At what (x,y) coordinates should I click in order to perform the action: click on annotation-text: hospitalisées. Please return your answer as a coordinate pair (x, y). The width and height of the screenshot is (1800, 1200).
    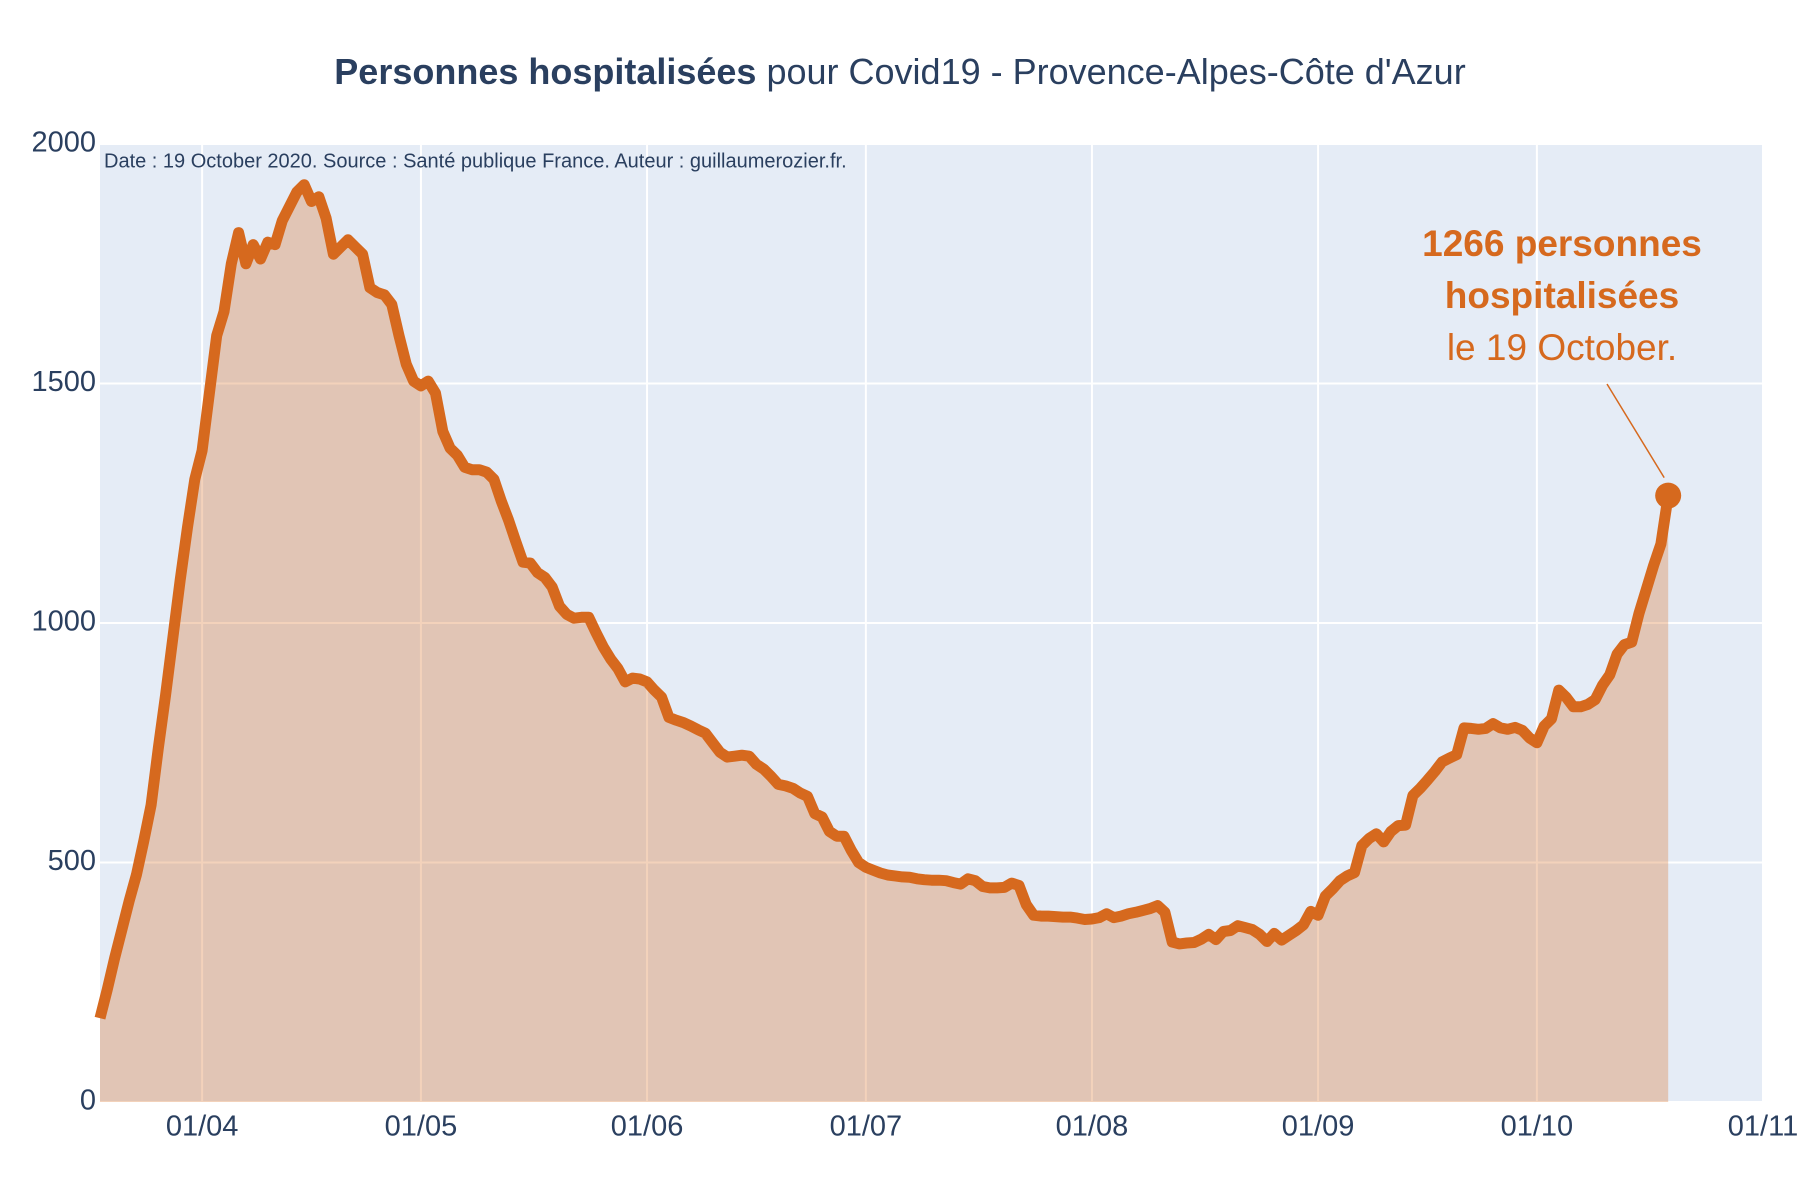
    Looking at the image, I should click on (1562, 295).